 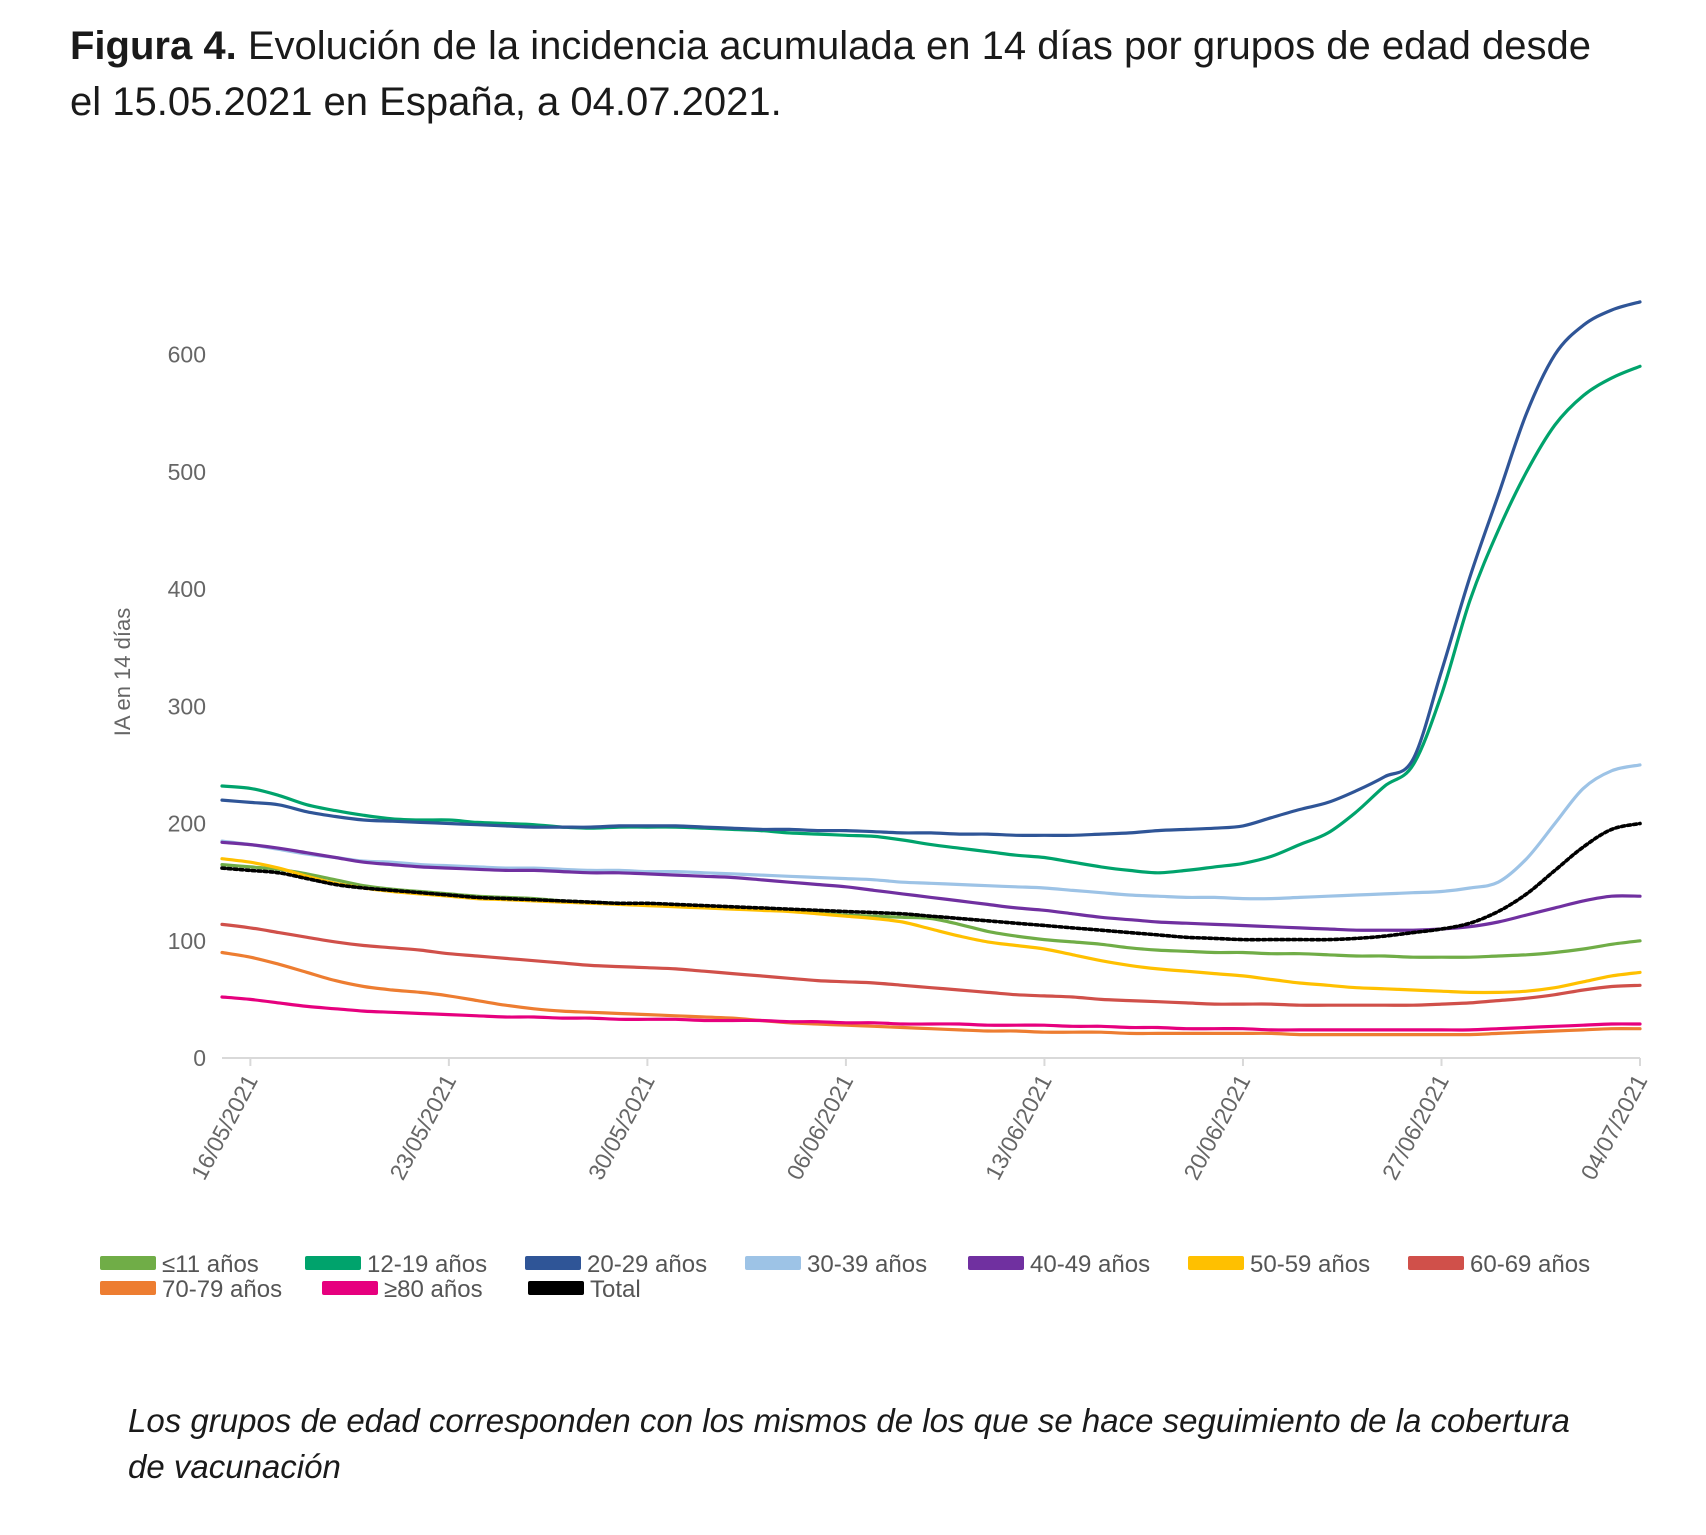 What do you see at coordinates (187, 355) in the screenshot?
I see `y-tick-label: 600` at bounding box center [187, 355].